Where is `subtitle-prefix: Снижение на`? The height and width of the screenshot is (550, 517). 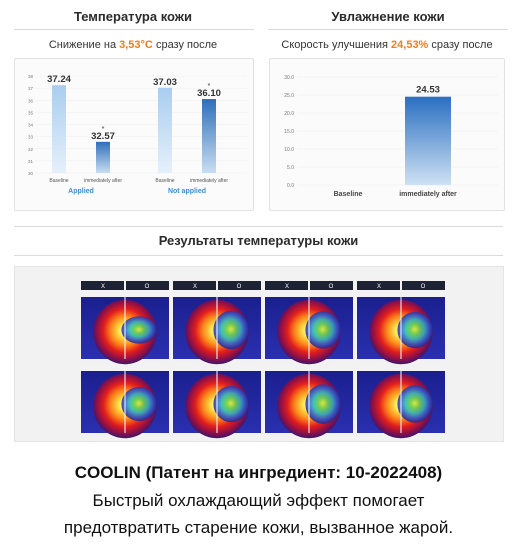
subtitle-prefix: Снижение на is located at coordinates (84, 45).